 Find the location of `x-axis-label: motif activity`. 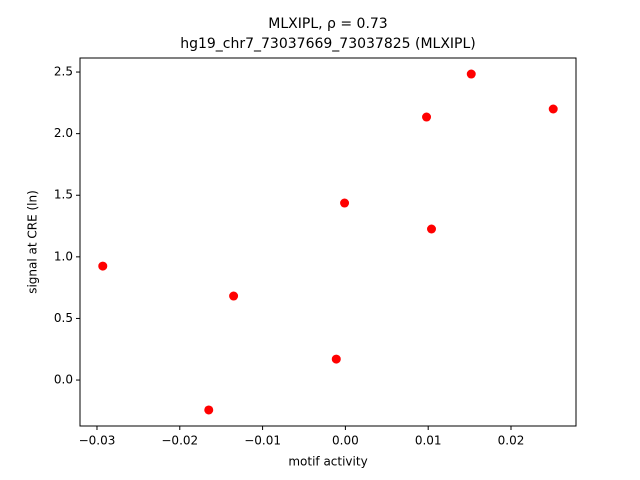

x-axis-label: motif activity is located at coordinates (327, 462).